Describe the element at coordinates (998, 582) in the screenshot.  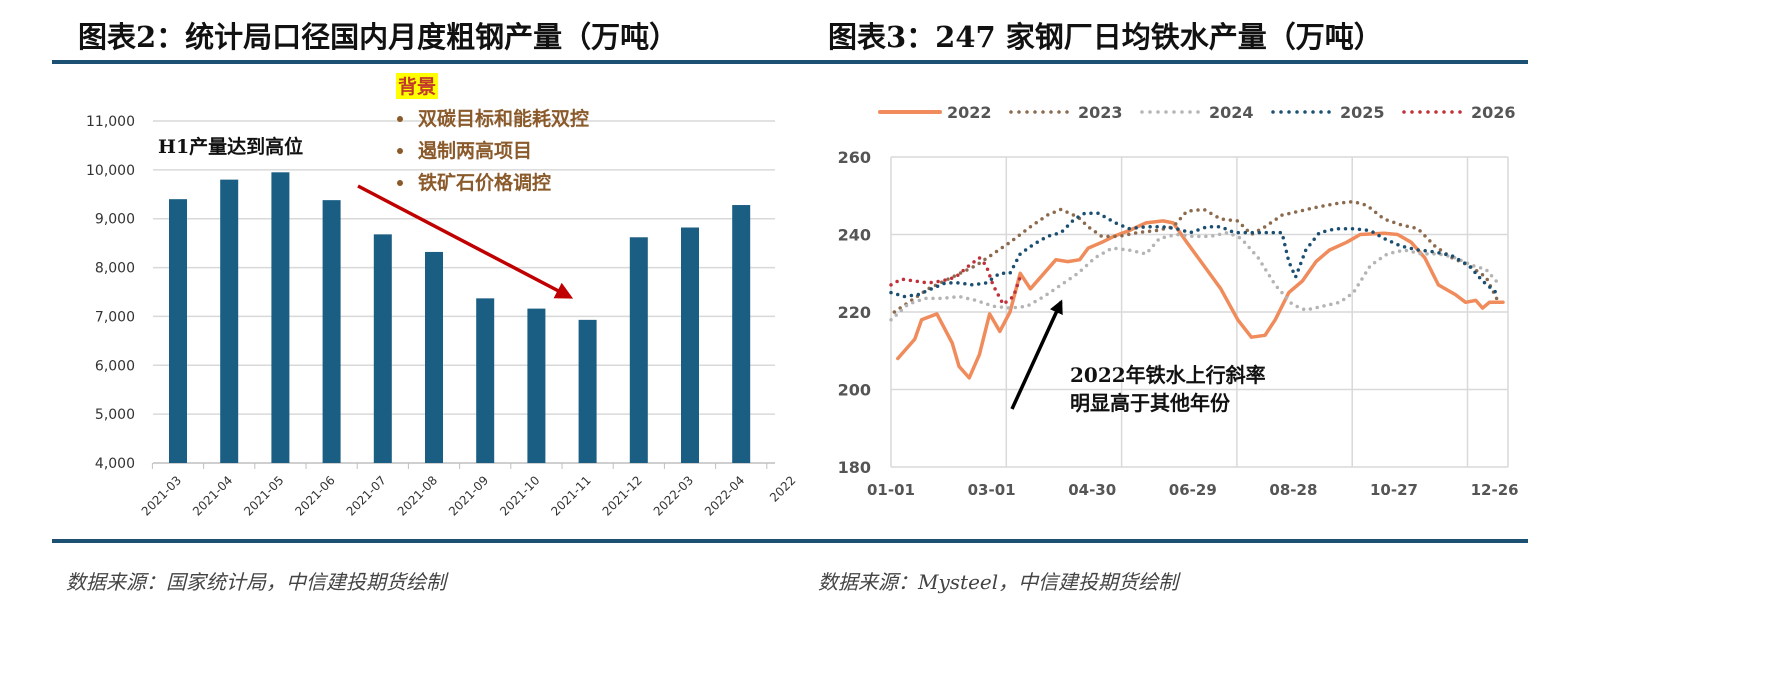
I see `right-source: 数据来源：Mysteel，中信建投期货绘制` at that location.